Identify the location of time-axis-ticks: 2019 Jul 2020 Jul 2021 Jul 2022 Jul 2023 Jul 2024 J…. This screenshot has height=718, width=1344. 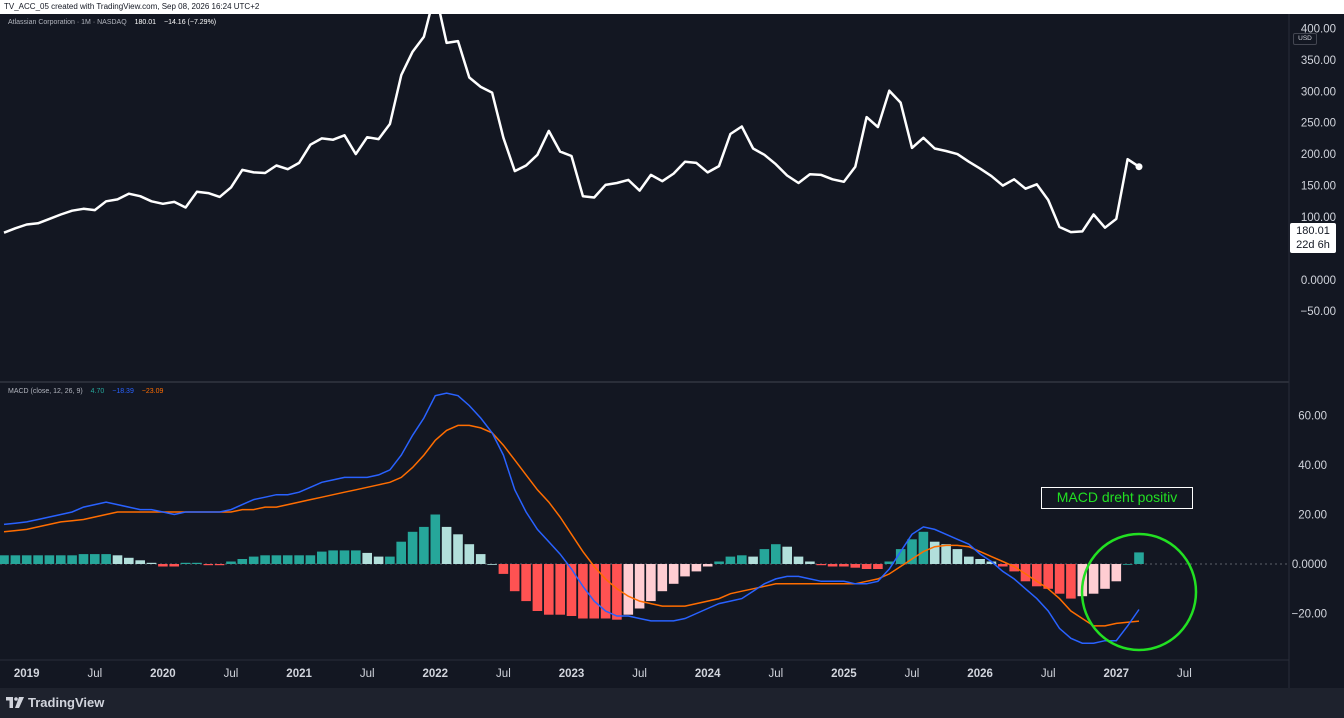
(603, 674).